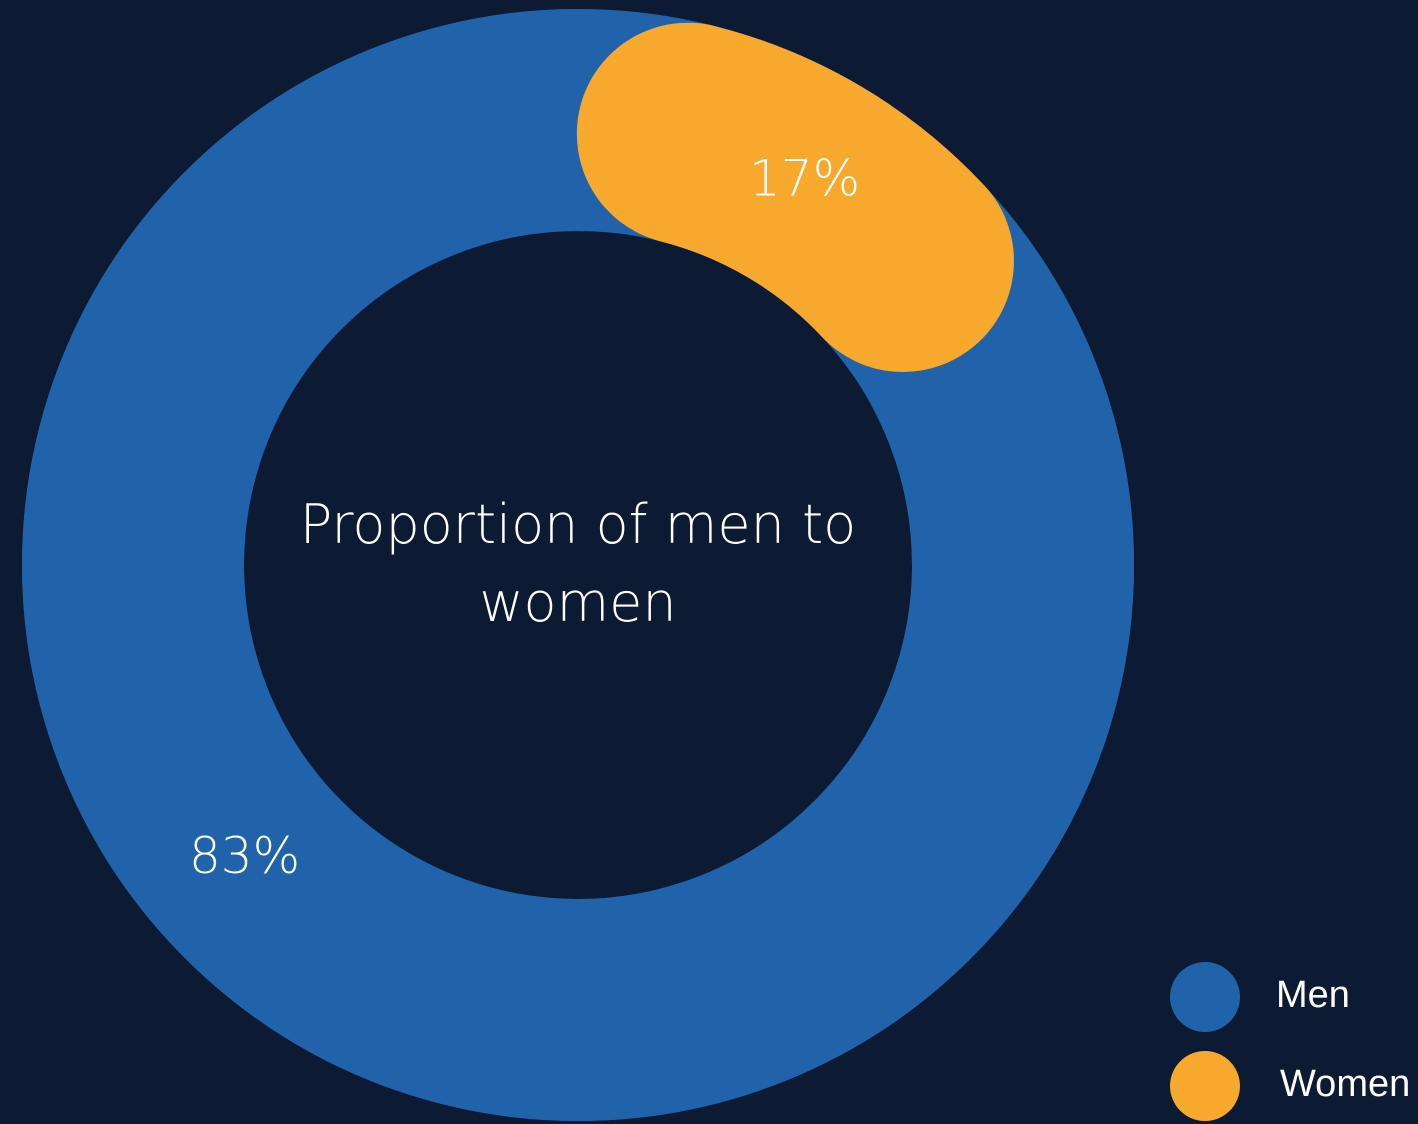  I want to click on legend-label: Men, so click(1313, 995).